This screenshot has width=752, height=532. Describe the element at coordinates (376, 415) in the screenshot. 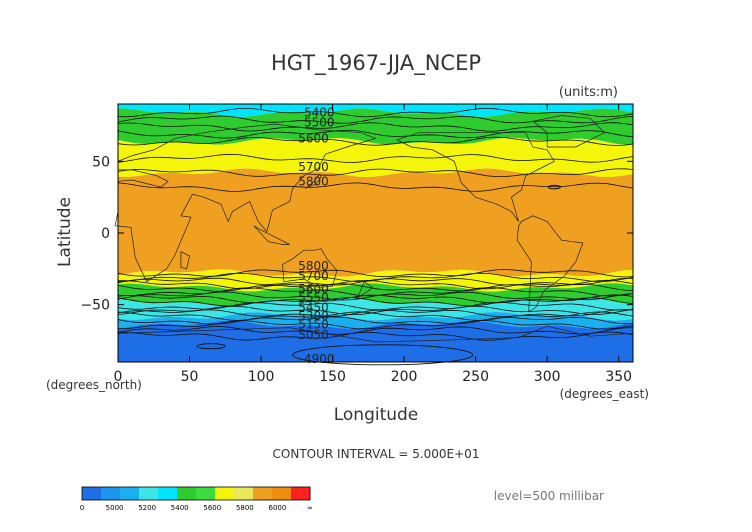

I see `x-axis-label: Longitude` at that location.